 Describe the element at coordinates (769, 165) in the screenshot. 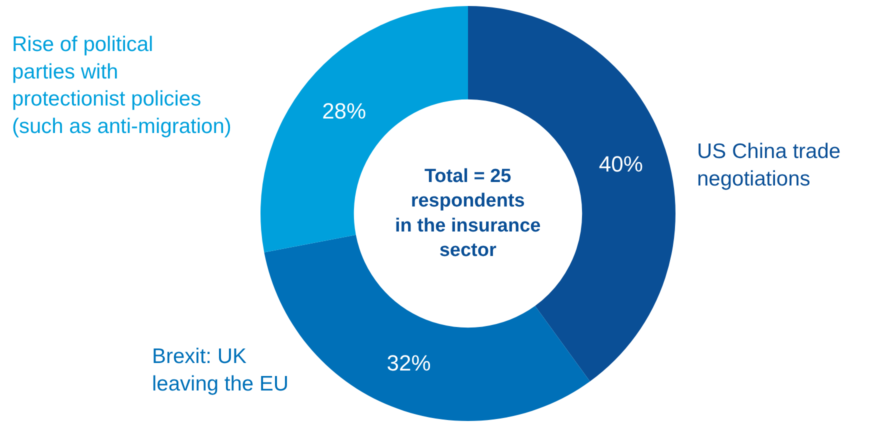

I see `slice-label: US China trade negotiations` at that location.